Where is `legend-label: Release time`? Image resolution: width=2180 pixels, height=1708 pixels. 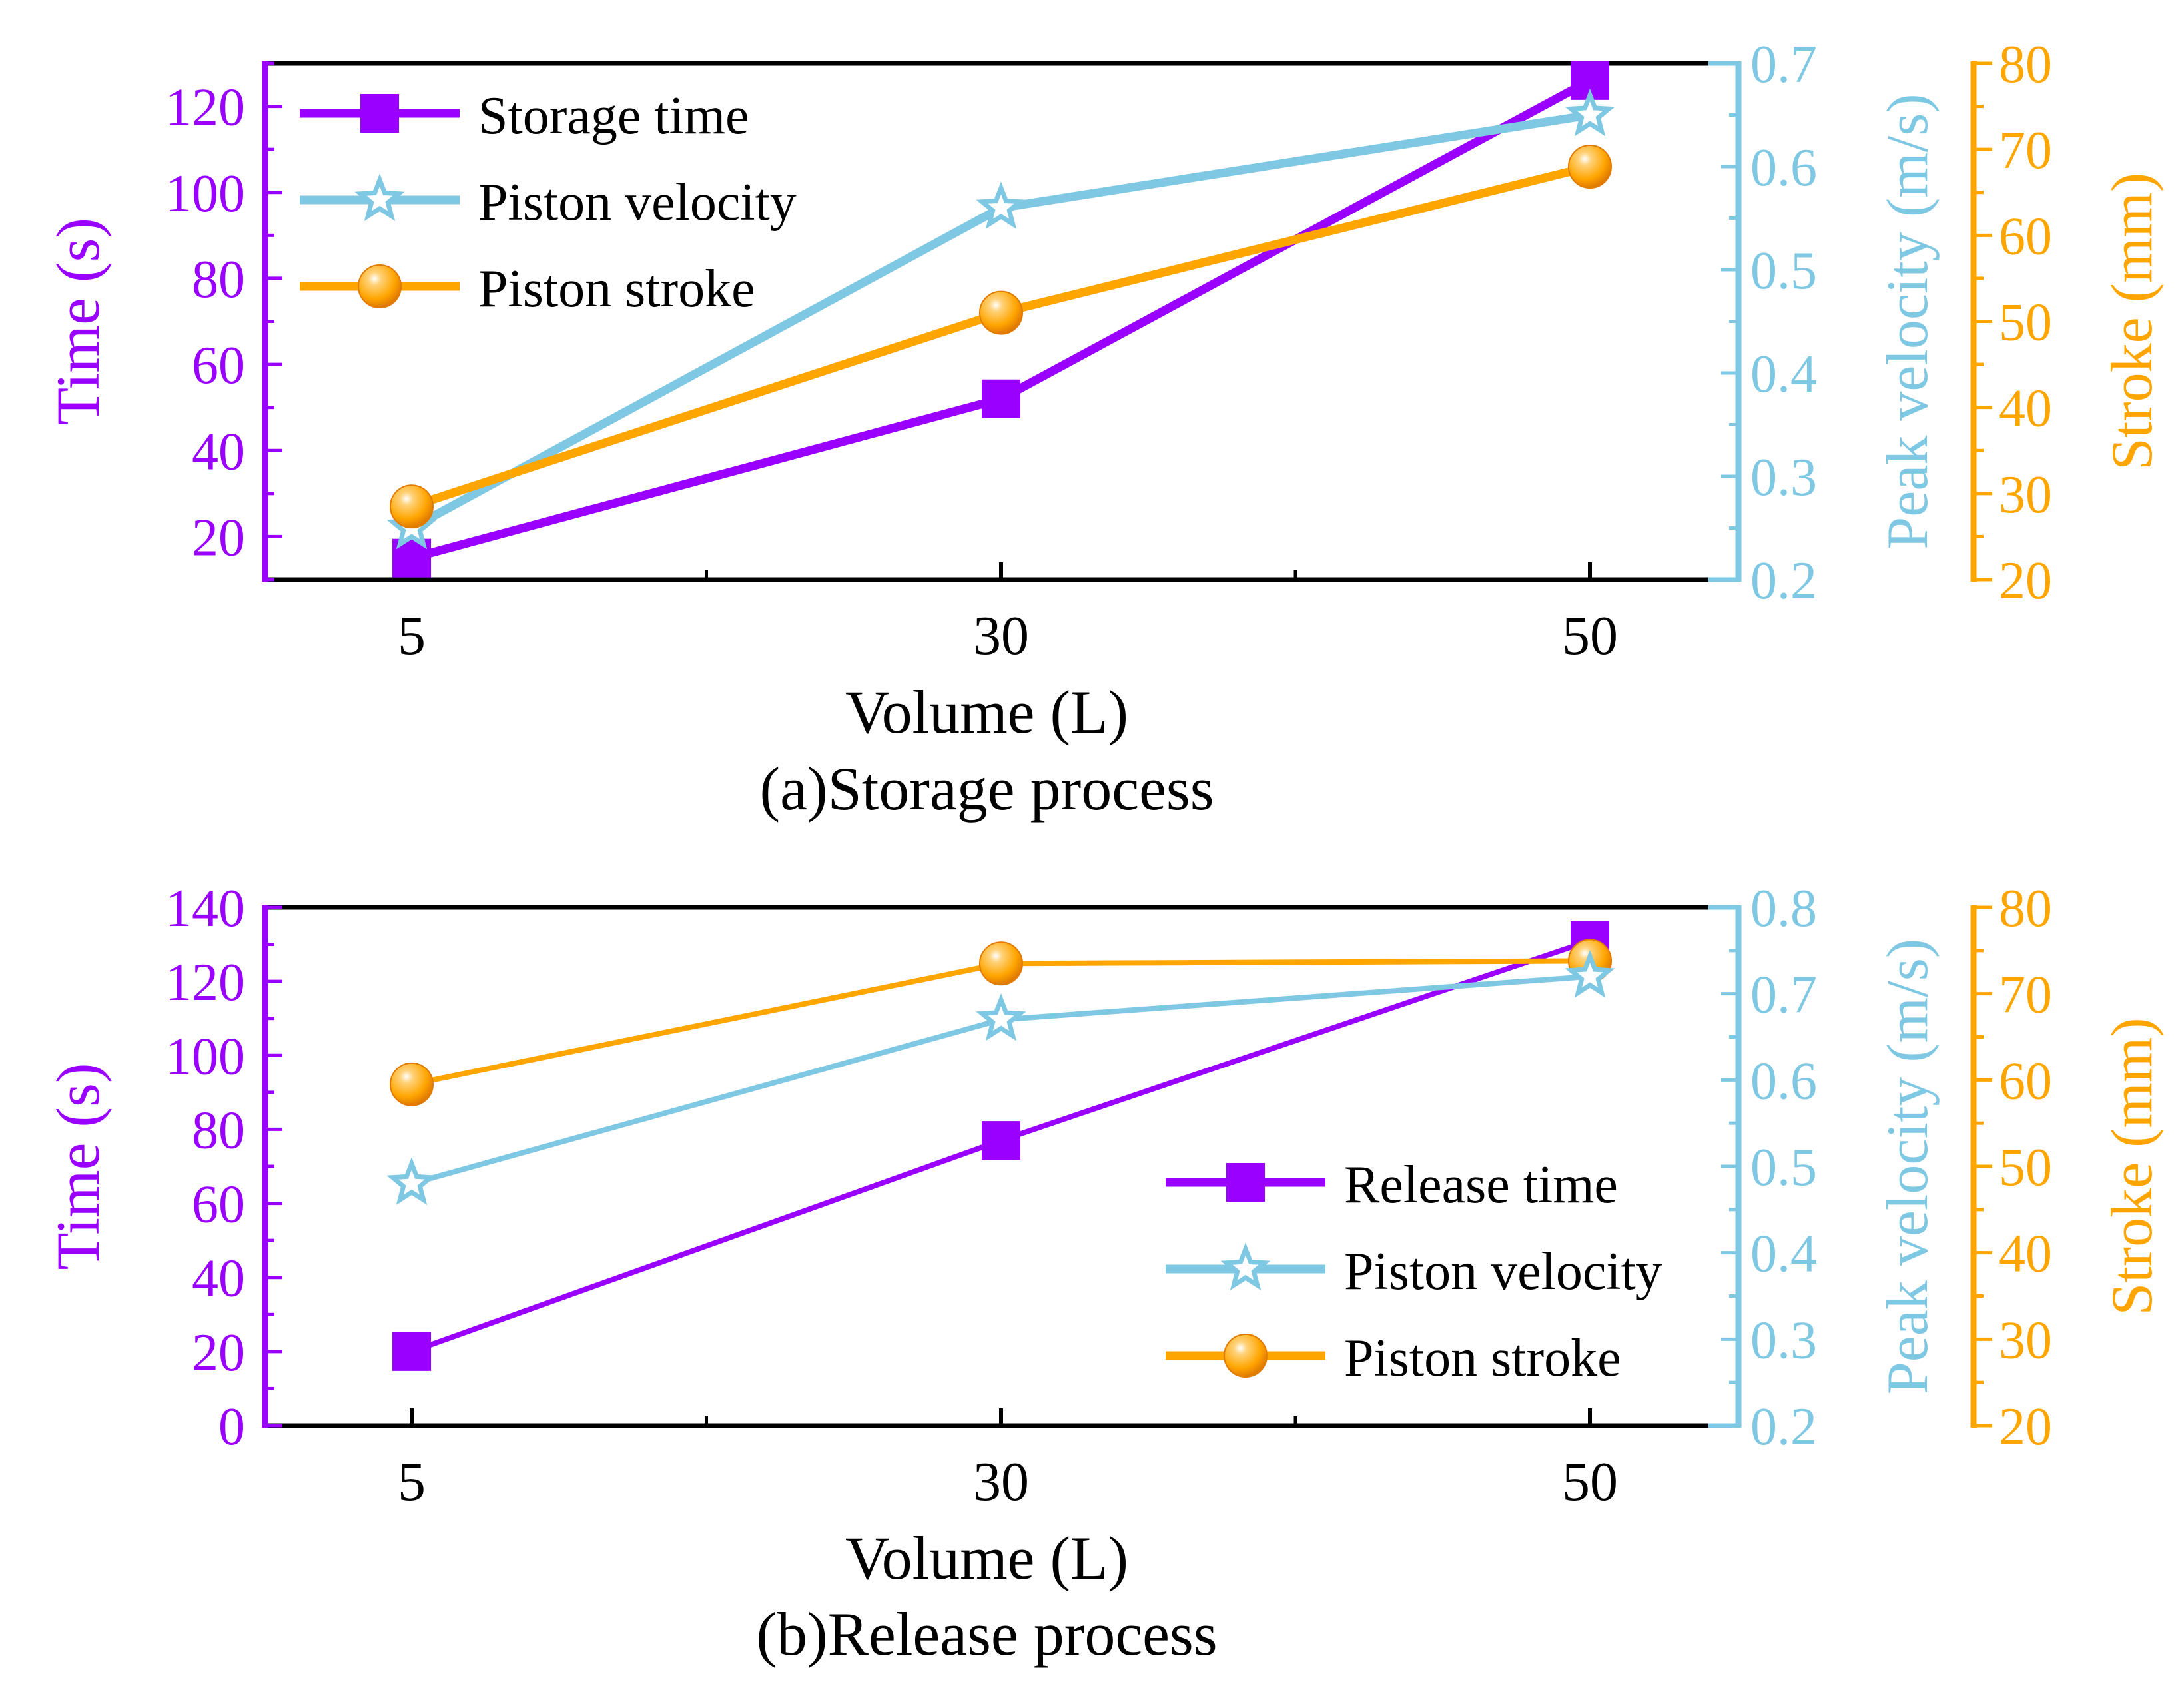
legend-label: Release time is located at coordinates (1481, 1185).